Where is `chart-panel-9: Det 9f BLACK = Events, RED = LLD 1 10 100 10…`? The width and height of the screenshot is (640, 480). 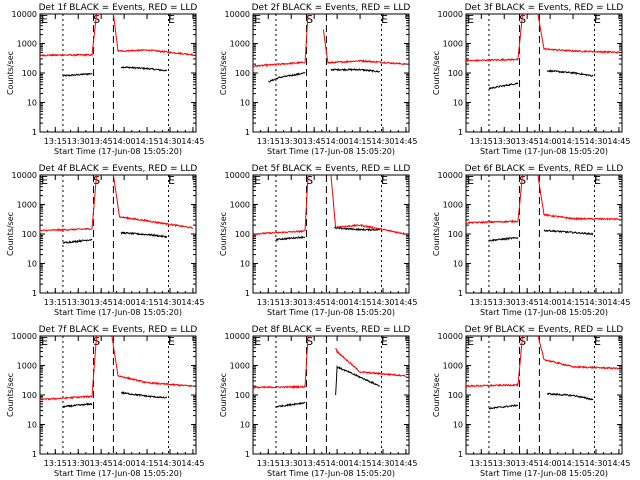 chart-panel-9: Det 9f BLACK = Events, RED = LLD 1 10 100 10… is located at coordinates (531, 401).